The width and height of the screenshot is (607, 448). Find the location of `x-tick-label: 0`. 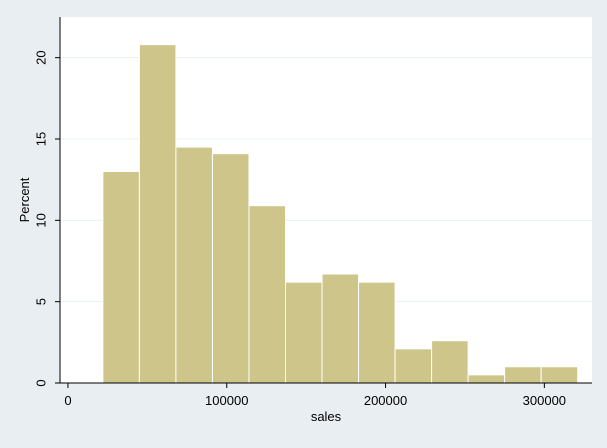

x-tick-label: 0 is located at coordinates (67, 400).